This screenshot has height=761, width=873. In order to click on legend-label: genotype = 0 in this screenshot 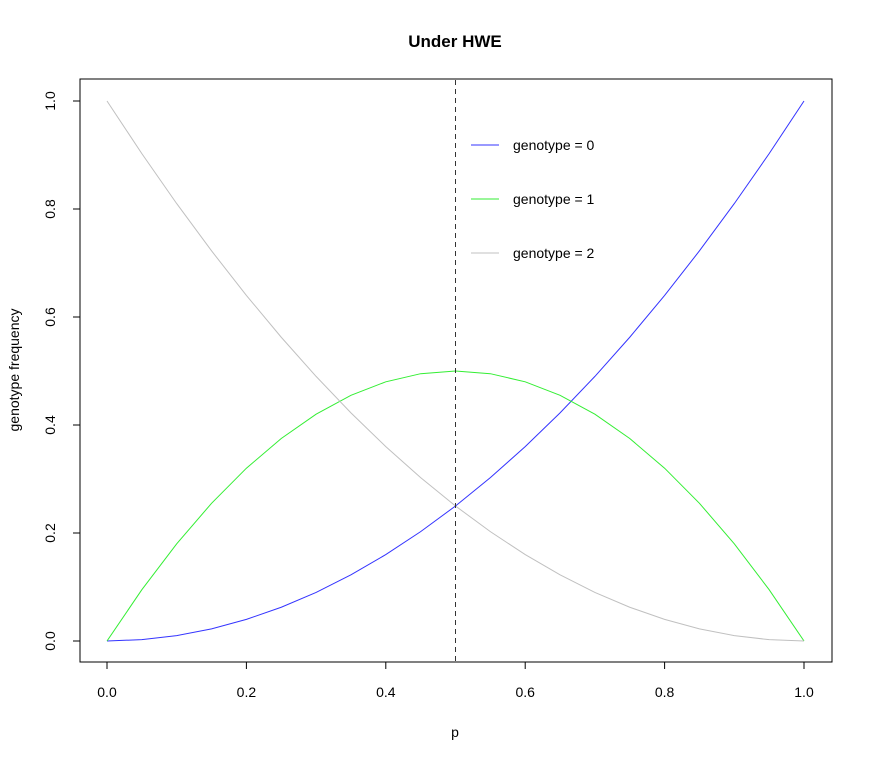, I will do `click(554, 145)`.